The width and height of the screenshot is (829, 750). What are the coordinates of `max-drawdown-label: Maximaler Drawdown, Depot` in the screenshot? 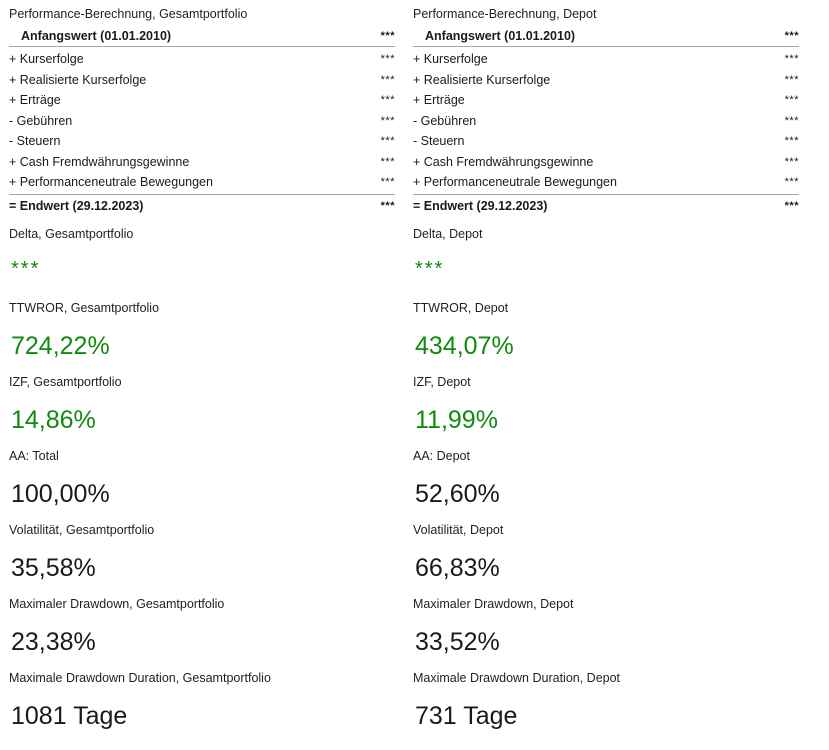 It's located at (493, 604).